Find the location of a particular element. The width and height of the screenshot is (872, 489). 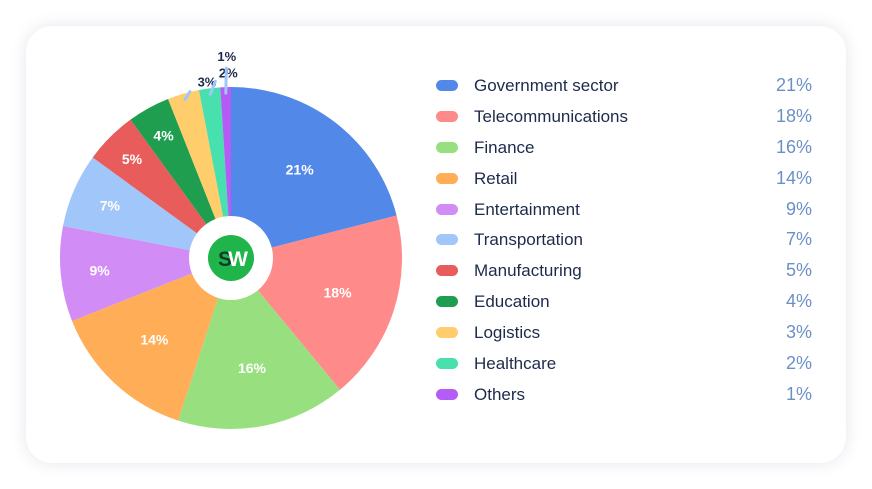

legend-item: Education 4% is located at coordinates (624, 303).